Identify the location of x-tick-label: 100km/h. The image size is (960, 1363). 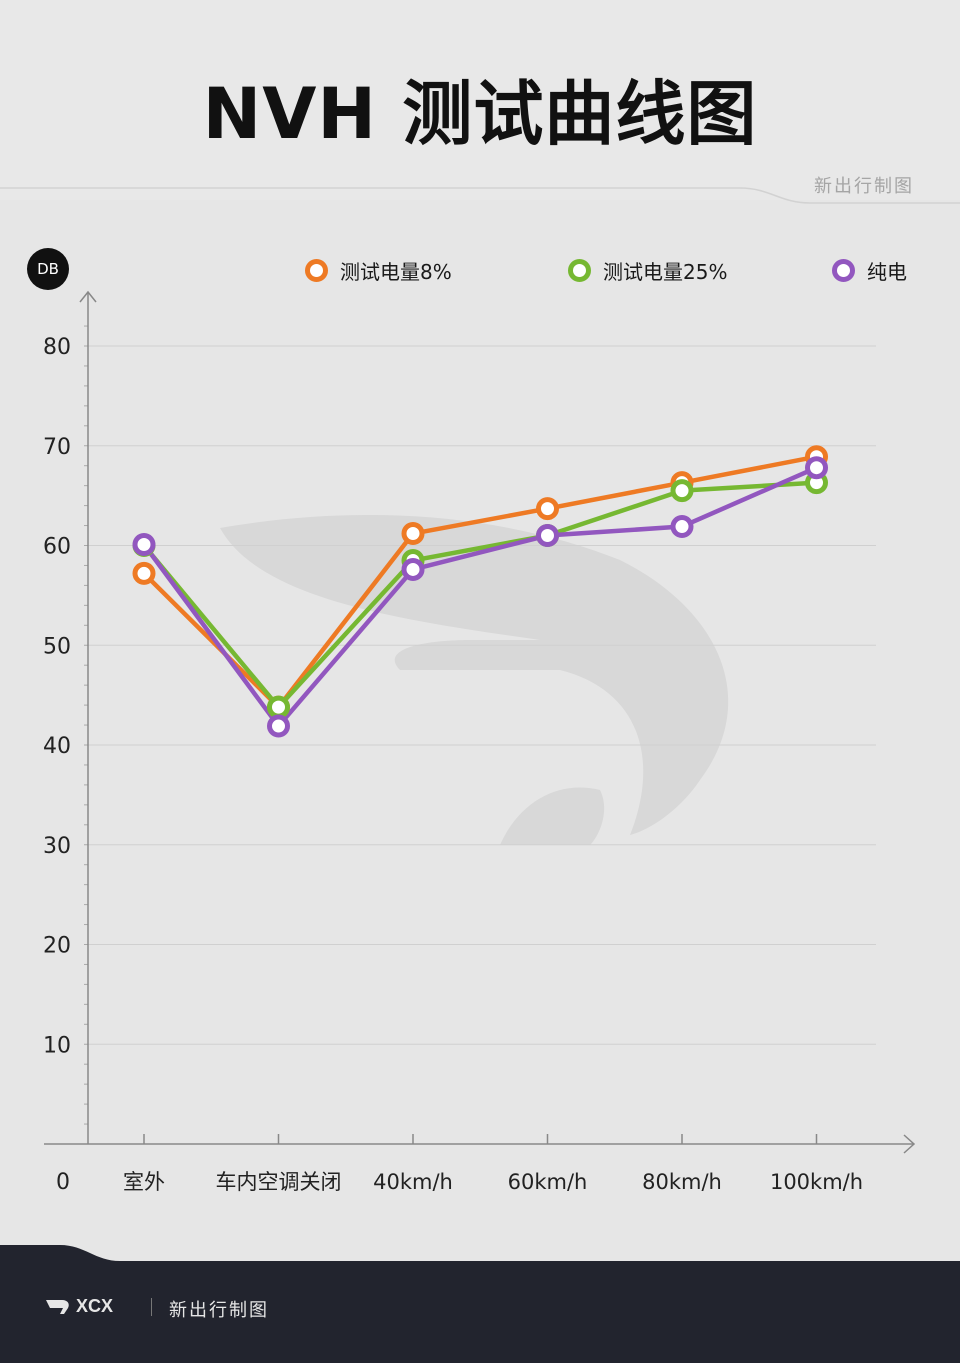
(816, 1182).